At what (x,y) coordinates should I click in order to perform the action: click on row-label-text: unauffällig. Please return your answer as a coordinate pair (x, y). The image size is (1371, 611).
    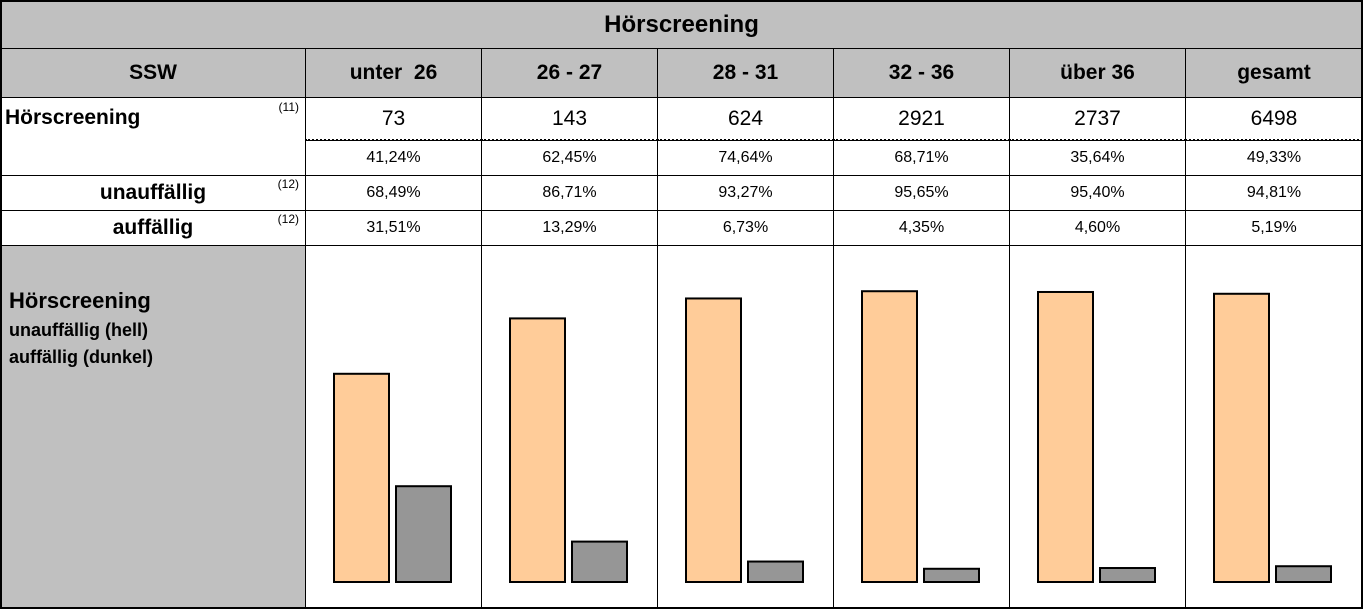
    Looking at the image, I should click on (153, 192).